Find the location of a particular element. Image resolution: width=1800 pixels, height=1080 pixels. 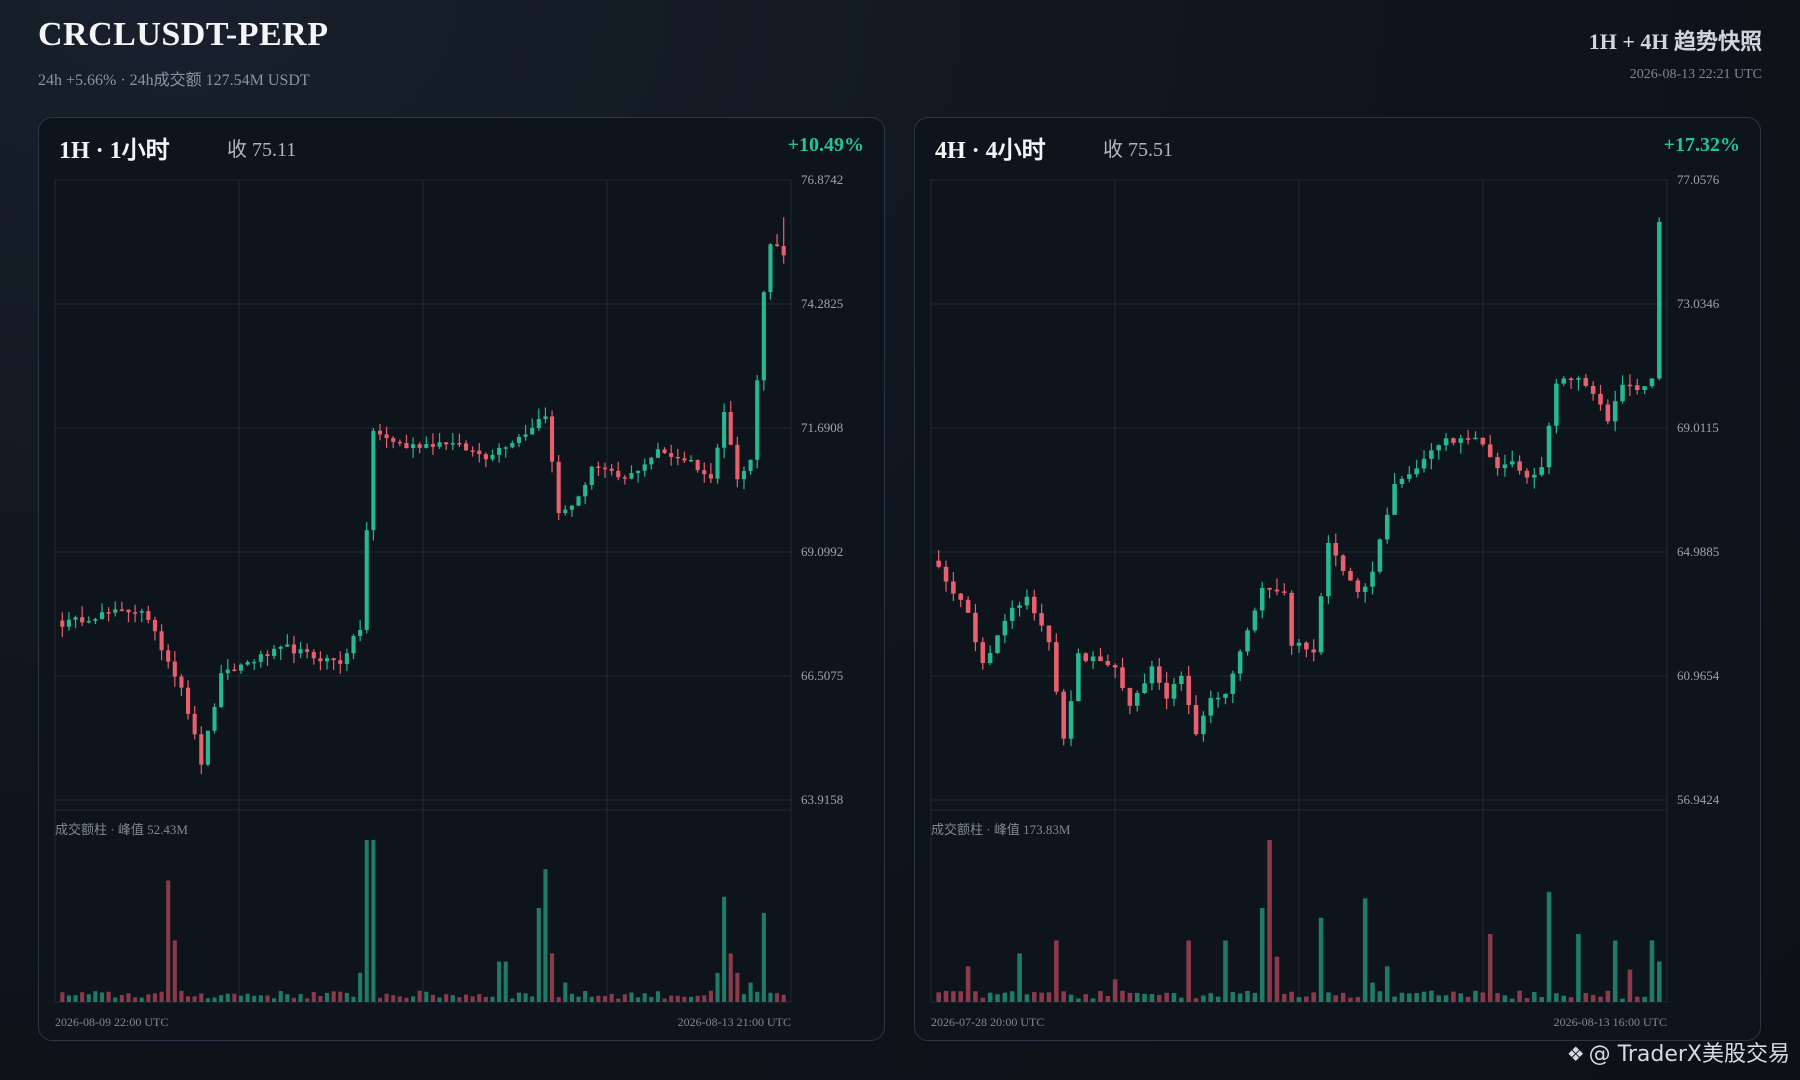

change-percent: +17.32% is located at coordinates (1701, 145).